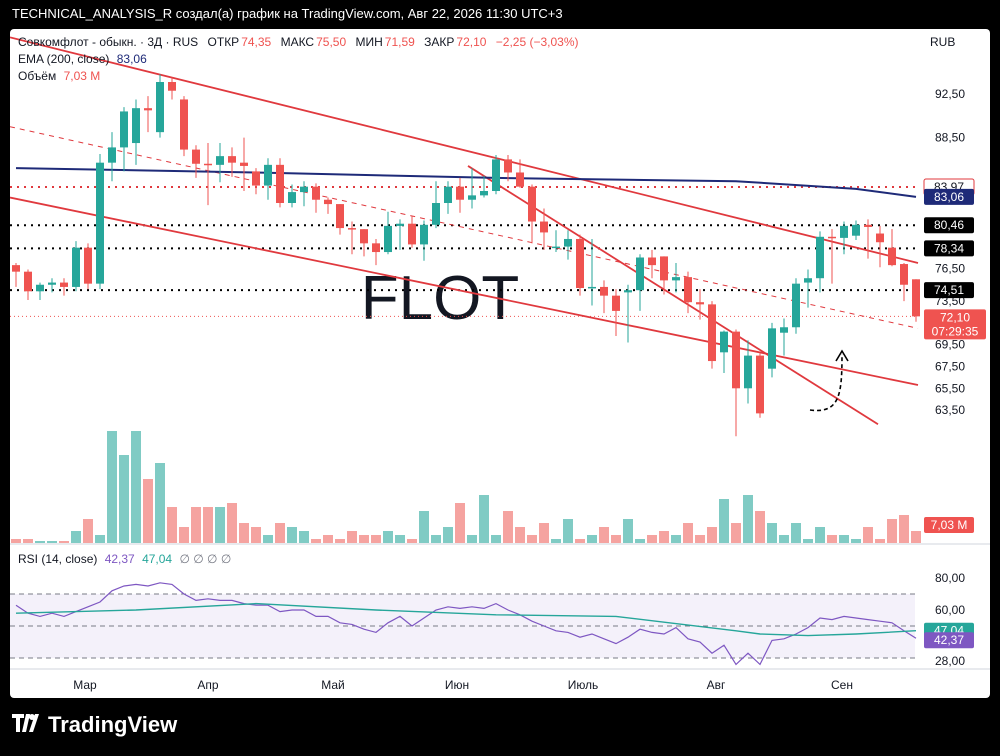  Describe the element at coordinates (297, 42) in the screenshot. I see `high-label: МАКС` at that location.